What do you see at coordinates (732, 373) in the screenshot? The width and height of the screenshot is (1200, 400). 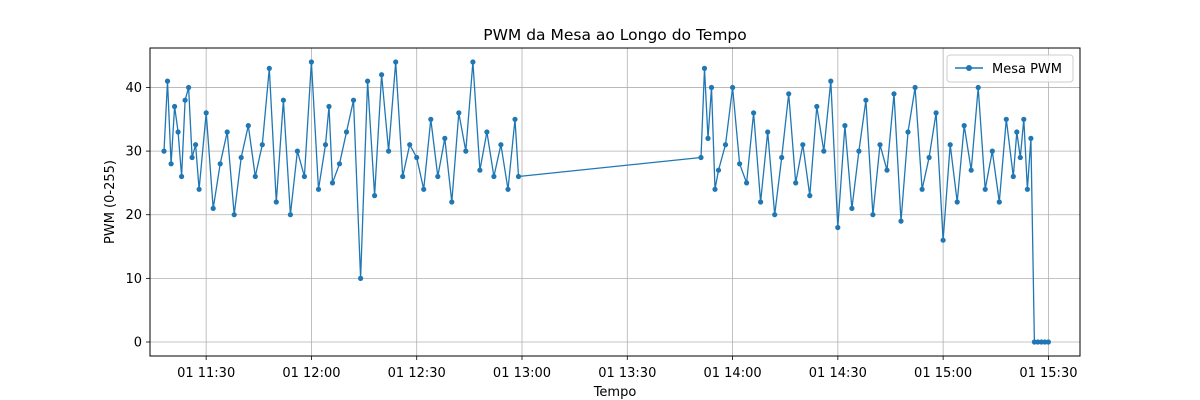 I see `x-tick-label: 01 14:00` at bounding box center [732, 373].